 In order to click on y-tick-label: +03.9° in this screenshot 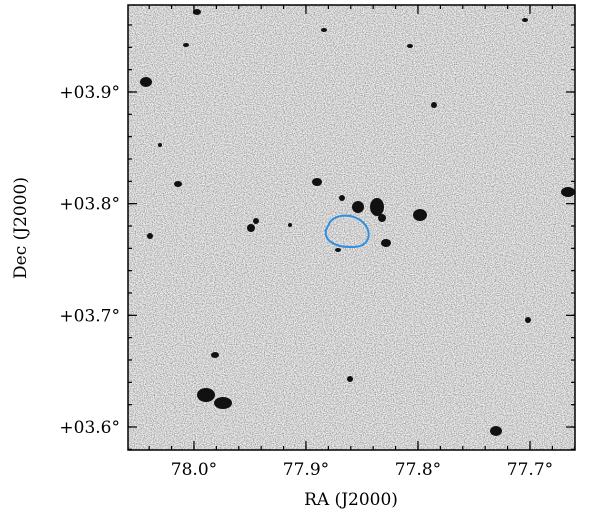, I will do `click(89, 93)`.